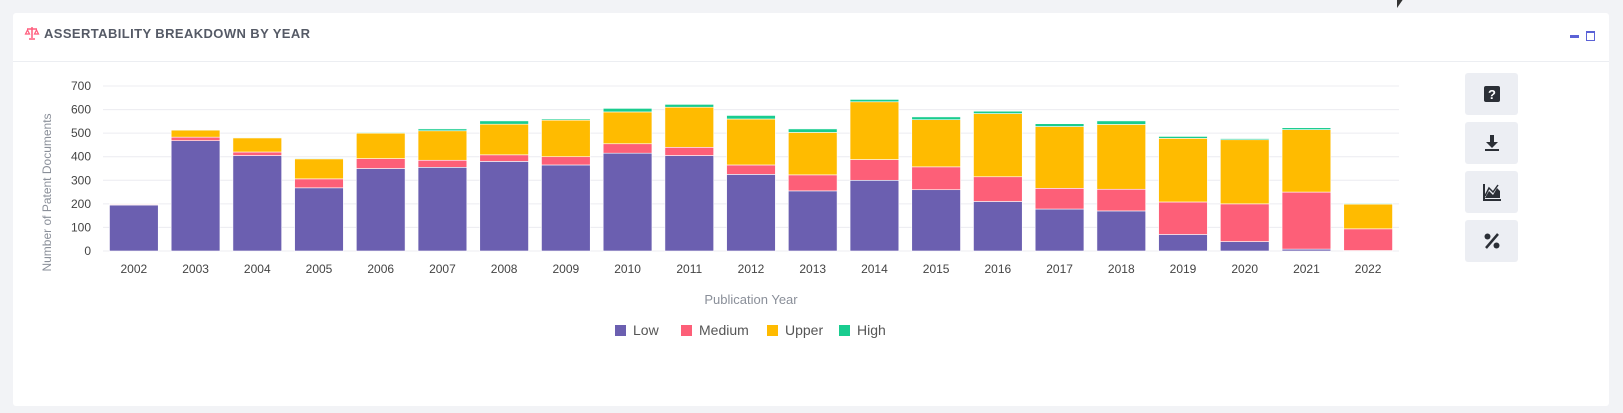 The width and height of the screenshot is (1623, 413). I want to click on download-button, so click(1491, 143).